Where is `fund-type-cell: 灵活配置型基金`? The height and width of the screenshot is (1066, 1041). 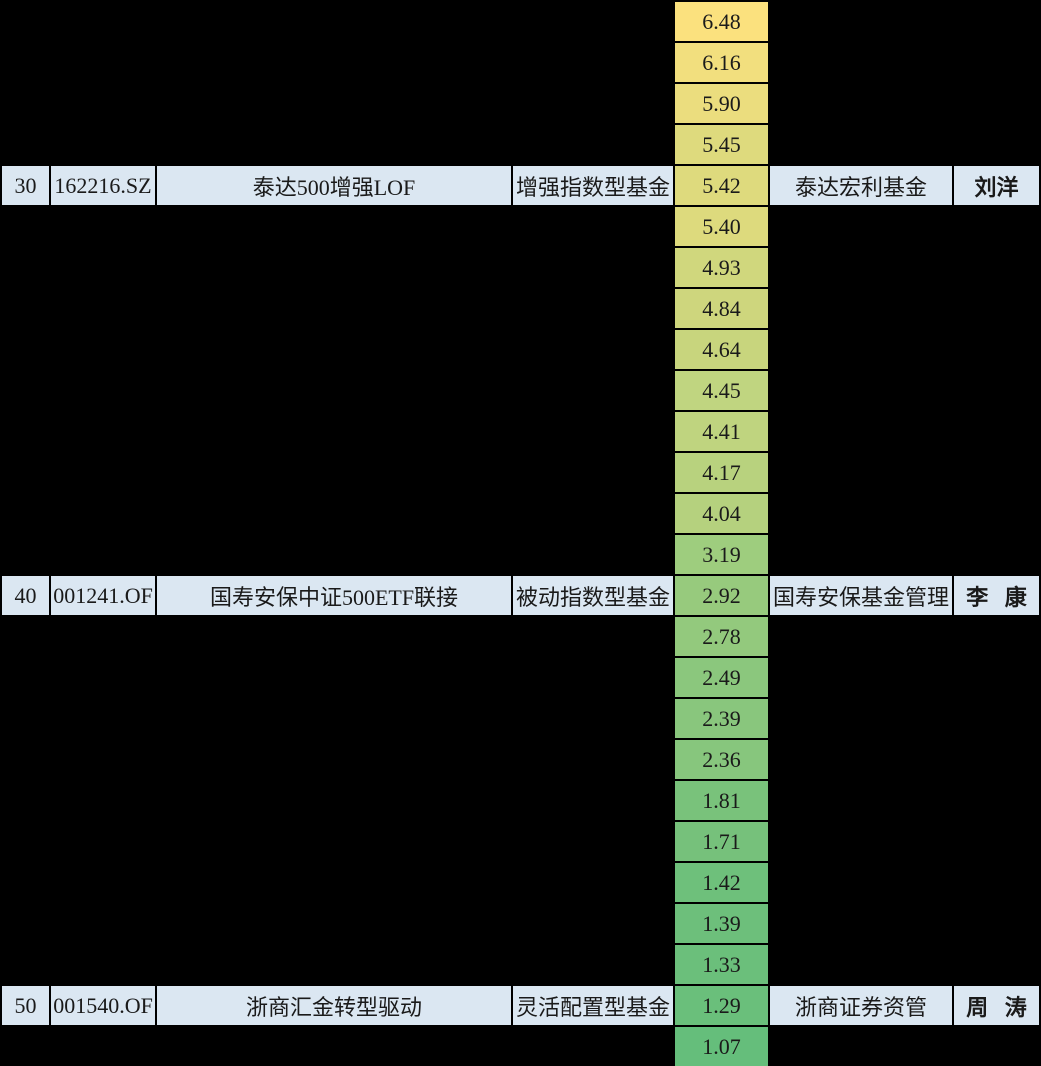 fund-type-cell: 灵活配置型基金 is located at coordinates (593, 1005).